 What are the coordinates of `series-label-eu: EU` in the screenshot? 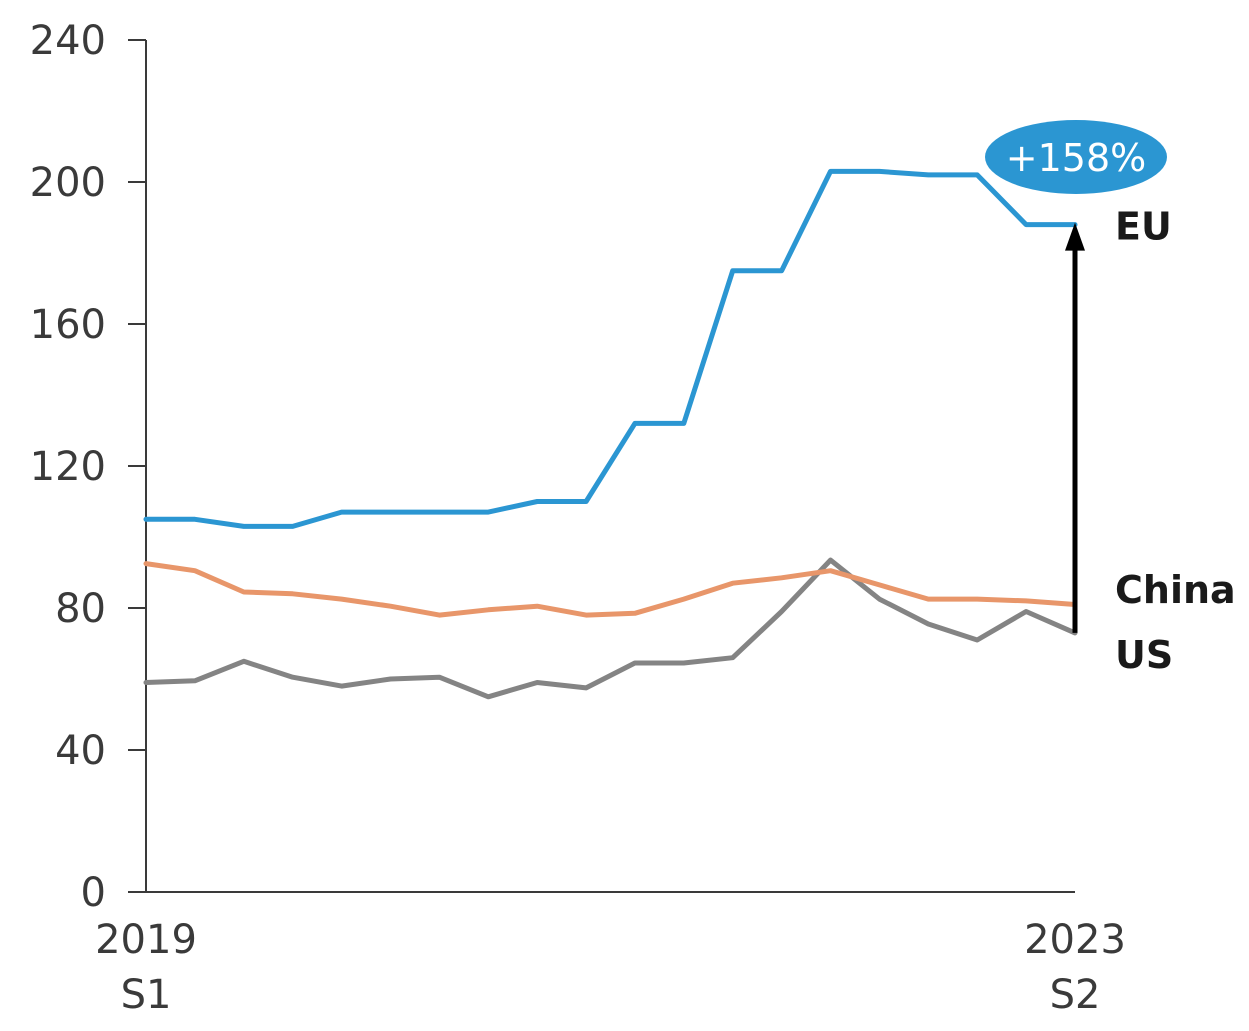 It's located at (1143, 227).